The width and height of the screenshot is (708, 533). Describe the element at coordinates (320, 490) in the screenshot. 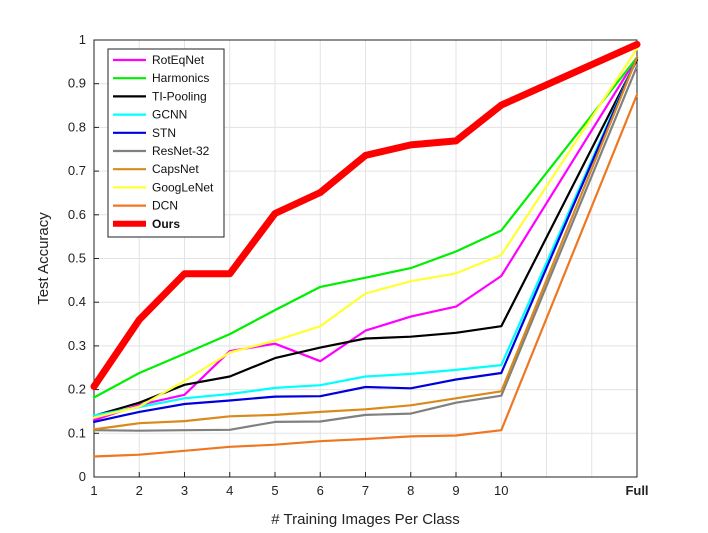

I see `x-tick-label: 6` at that location.